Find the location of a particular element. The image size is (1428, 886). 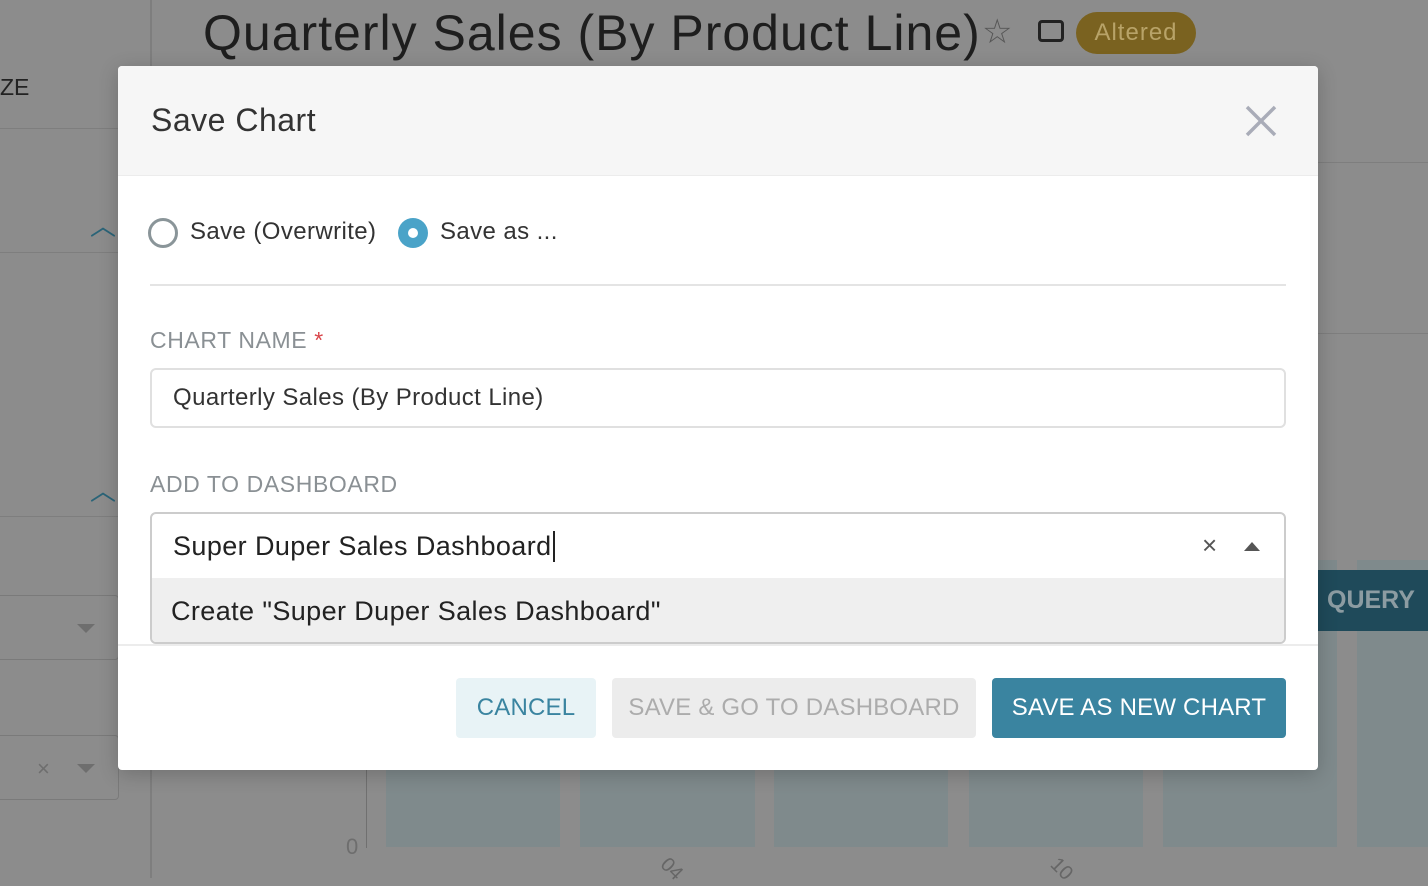

footer-divider is located at coordinates (718, 645).